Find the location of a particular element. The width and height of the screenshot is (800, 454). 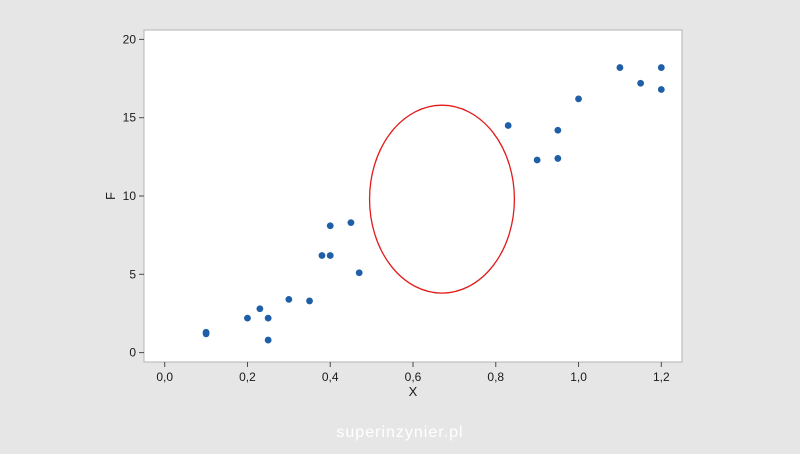

y-tick-label: 10 is located at coordinates (130, 196).